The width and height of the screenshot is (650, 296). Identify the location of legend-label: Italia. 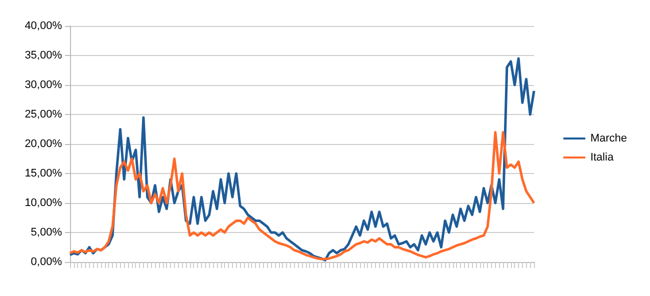
(602, 158).